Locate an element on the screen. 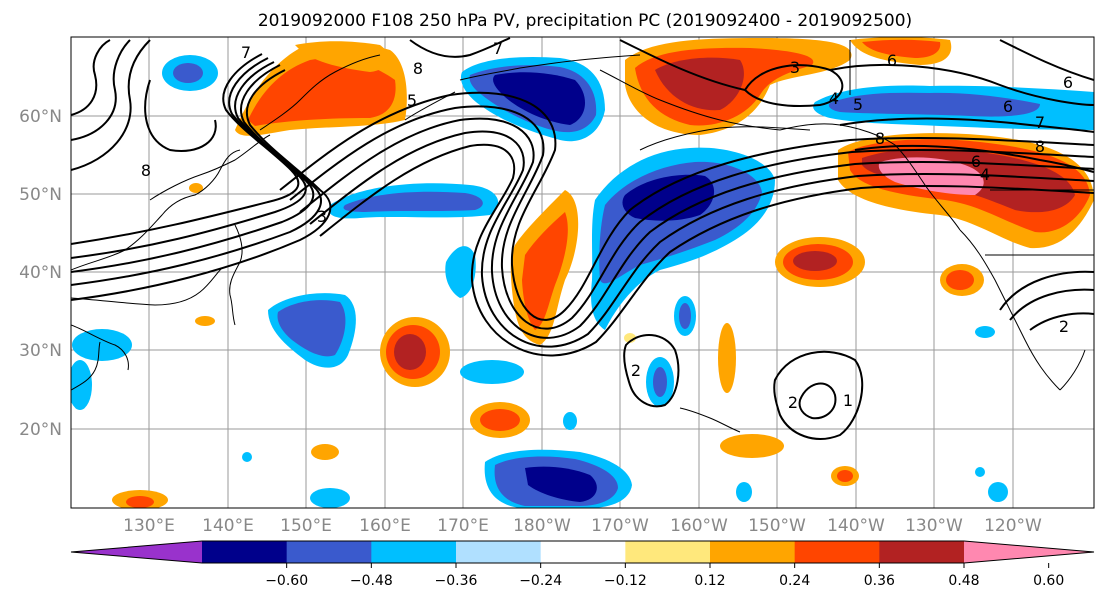 The image size is (1105, 601). lon-label: 130°E is located at coordinates (149, 526).